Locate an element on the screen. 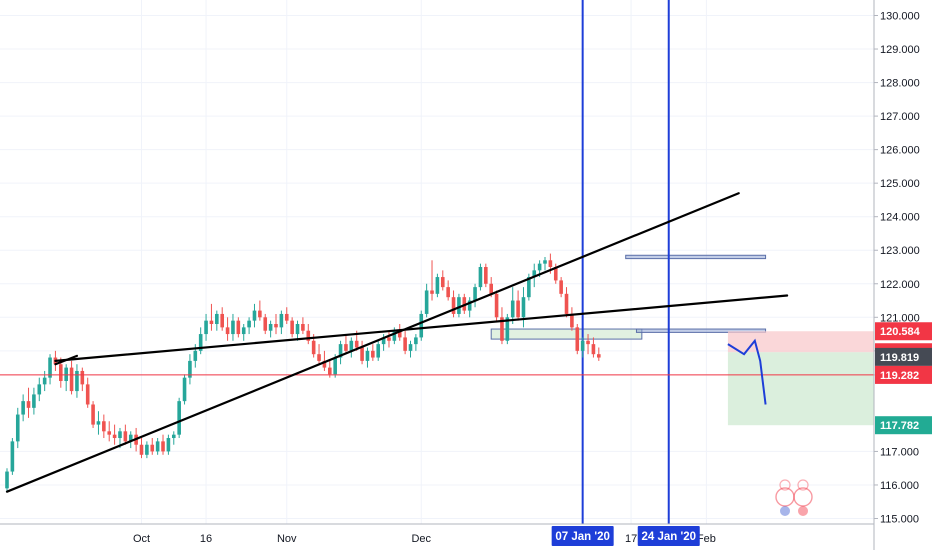 The image size is (932, 550). price-label-text: 119.282 is located at coordinates (899, 376).